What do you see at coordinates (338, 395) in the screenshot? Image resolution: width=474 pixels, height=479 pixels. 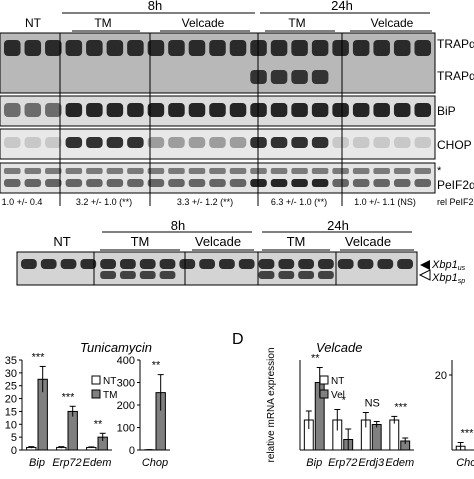 I see `legend-label: Vel` at bounding box center [338, 395].